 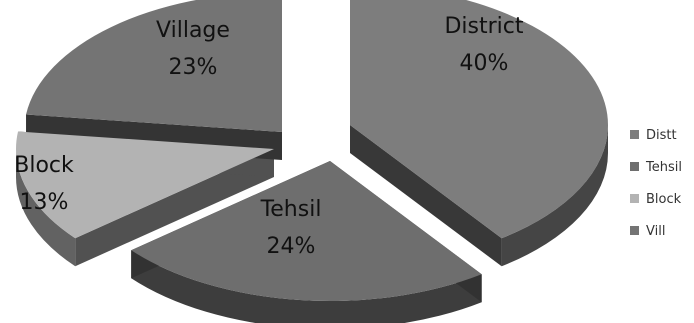 What do you see at coordinates (483, 26) in the screenshot?
I see `slice-label-name: District` at bounding box center [483, 26].